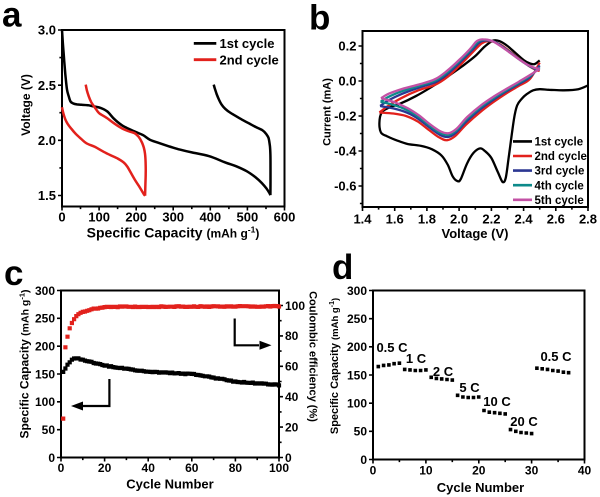 The image size is (600, 497). Describe the element at coordinates (426, 471) in the screenshot. I see `svg-text: 10` at that location.